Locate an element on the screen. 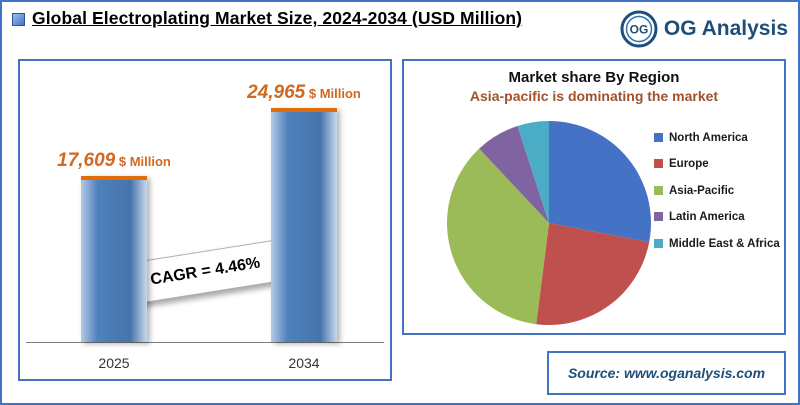 The height and width of the screenshot is (405, 800). legend-item-europe: Europe is located at coordinates (717, 164).